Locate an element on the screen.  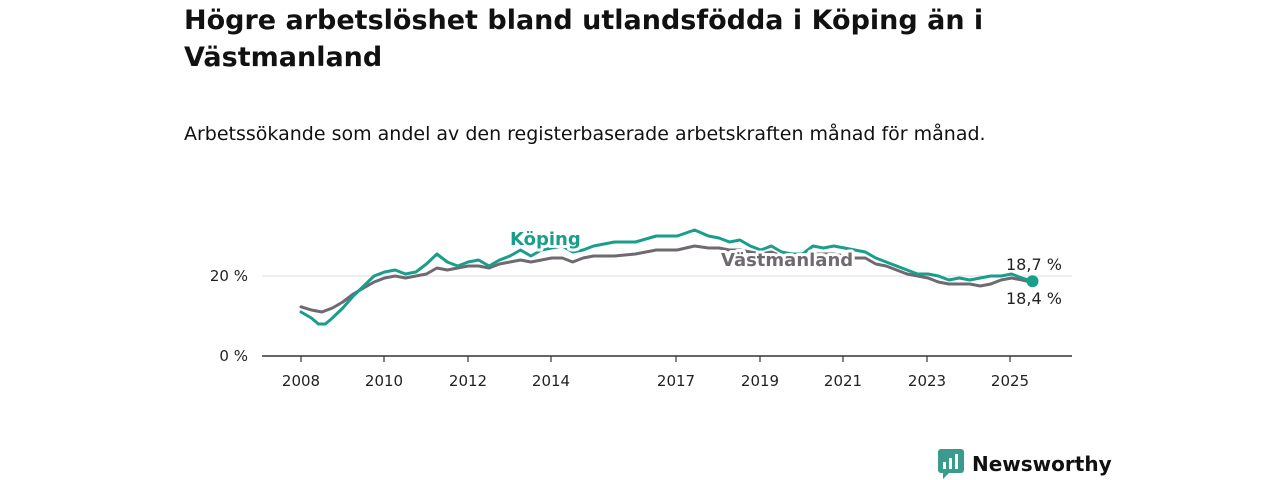
y-tick-label: 20 % is located at coordinates (229, 276).